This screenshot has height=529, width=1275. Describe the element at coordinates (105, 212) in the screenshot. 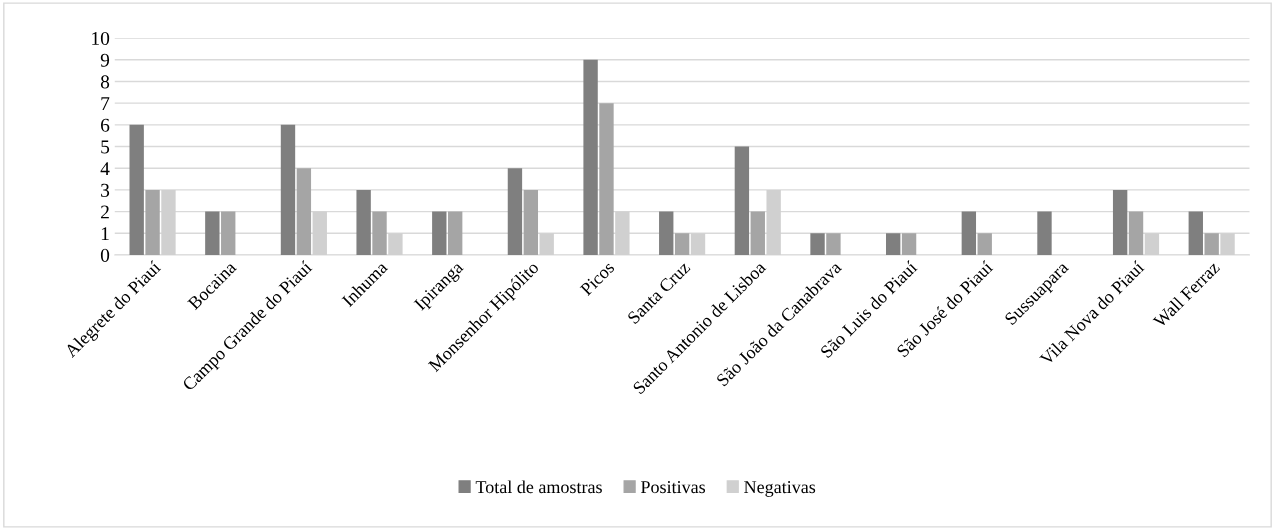

I see `y-tick-label: 2` at that location.